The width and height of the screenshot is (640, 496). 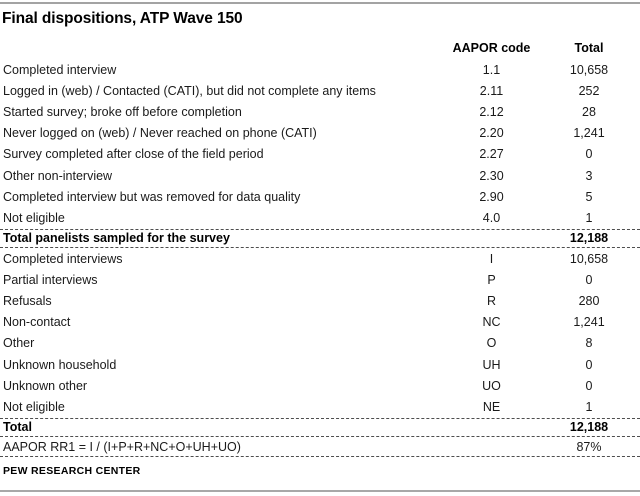 I want to click on row-aapor-code: O, so click(x=491, y=343).